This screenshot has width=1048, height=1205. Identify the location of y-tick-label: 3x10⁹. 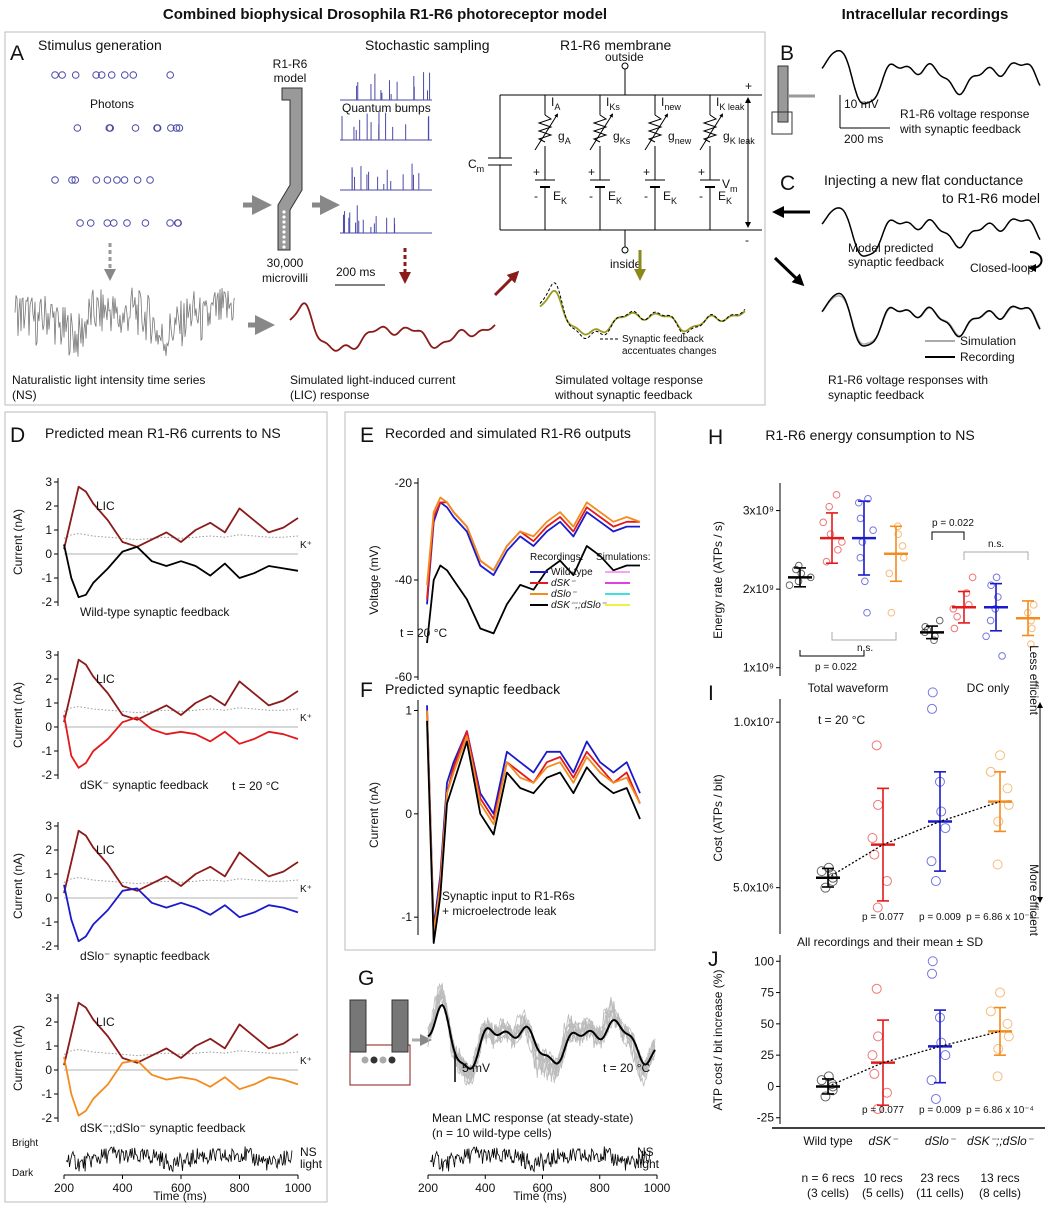
(758, 511).